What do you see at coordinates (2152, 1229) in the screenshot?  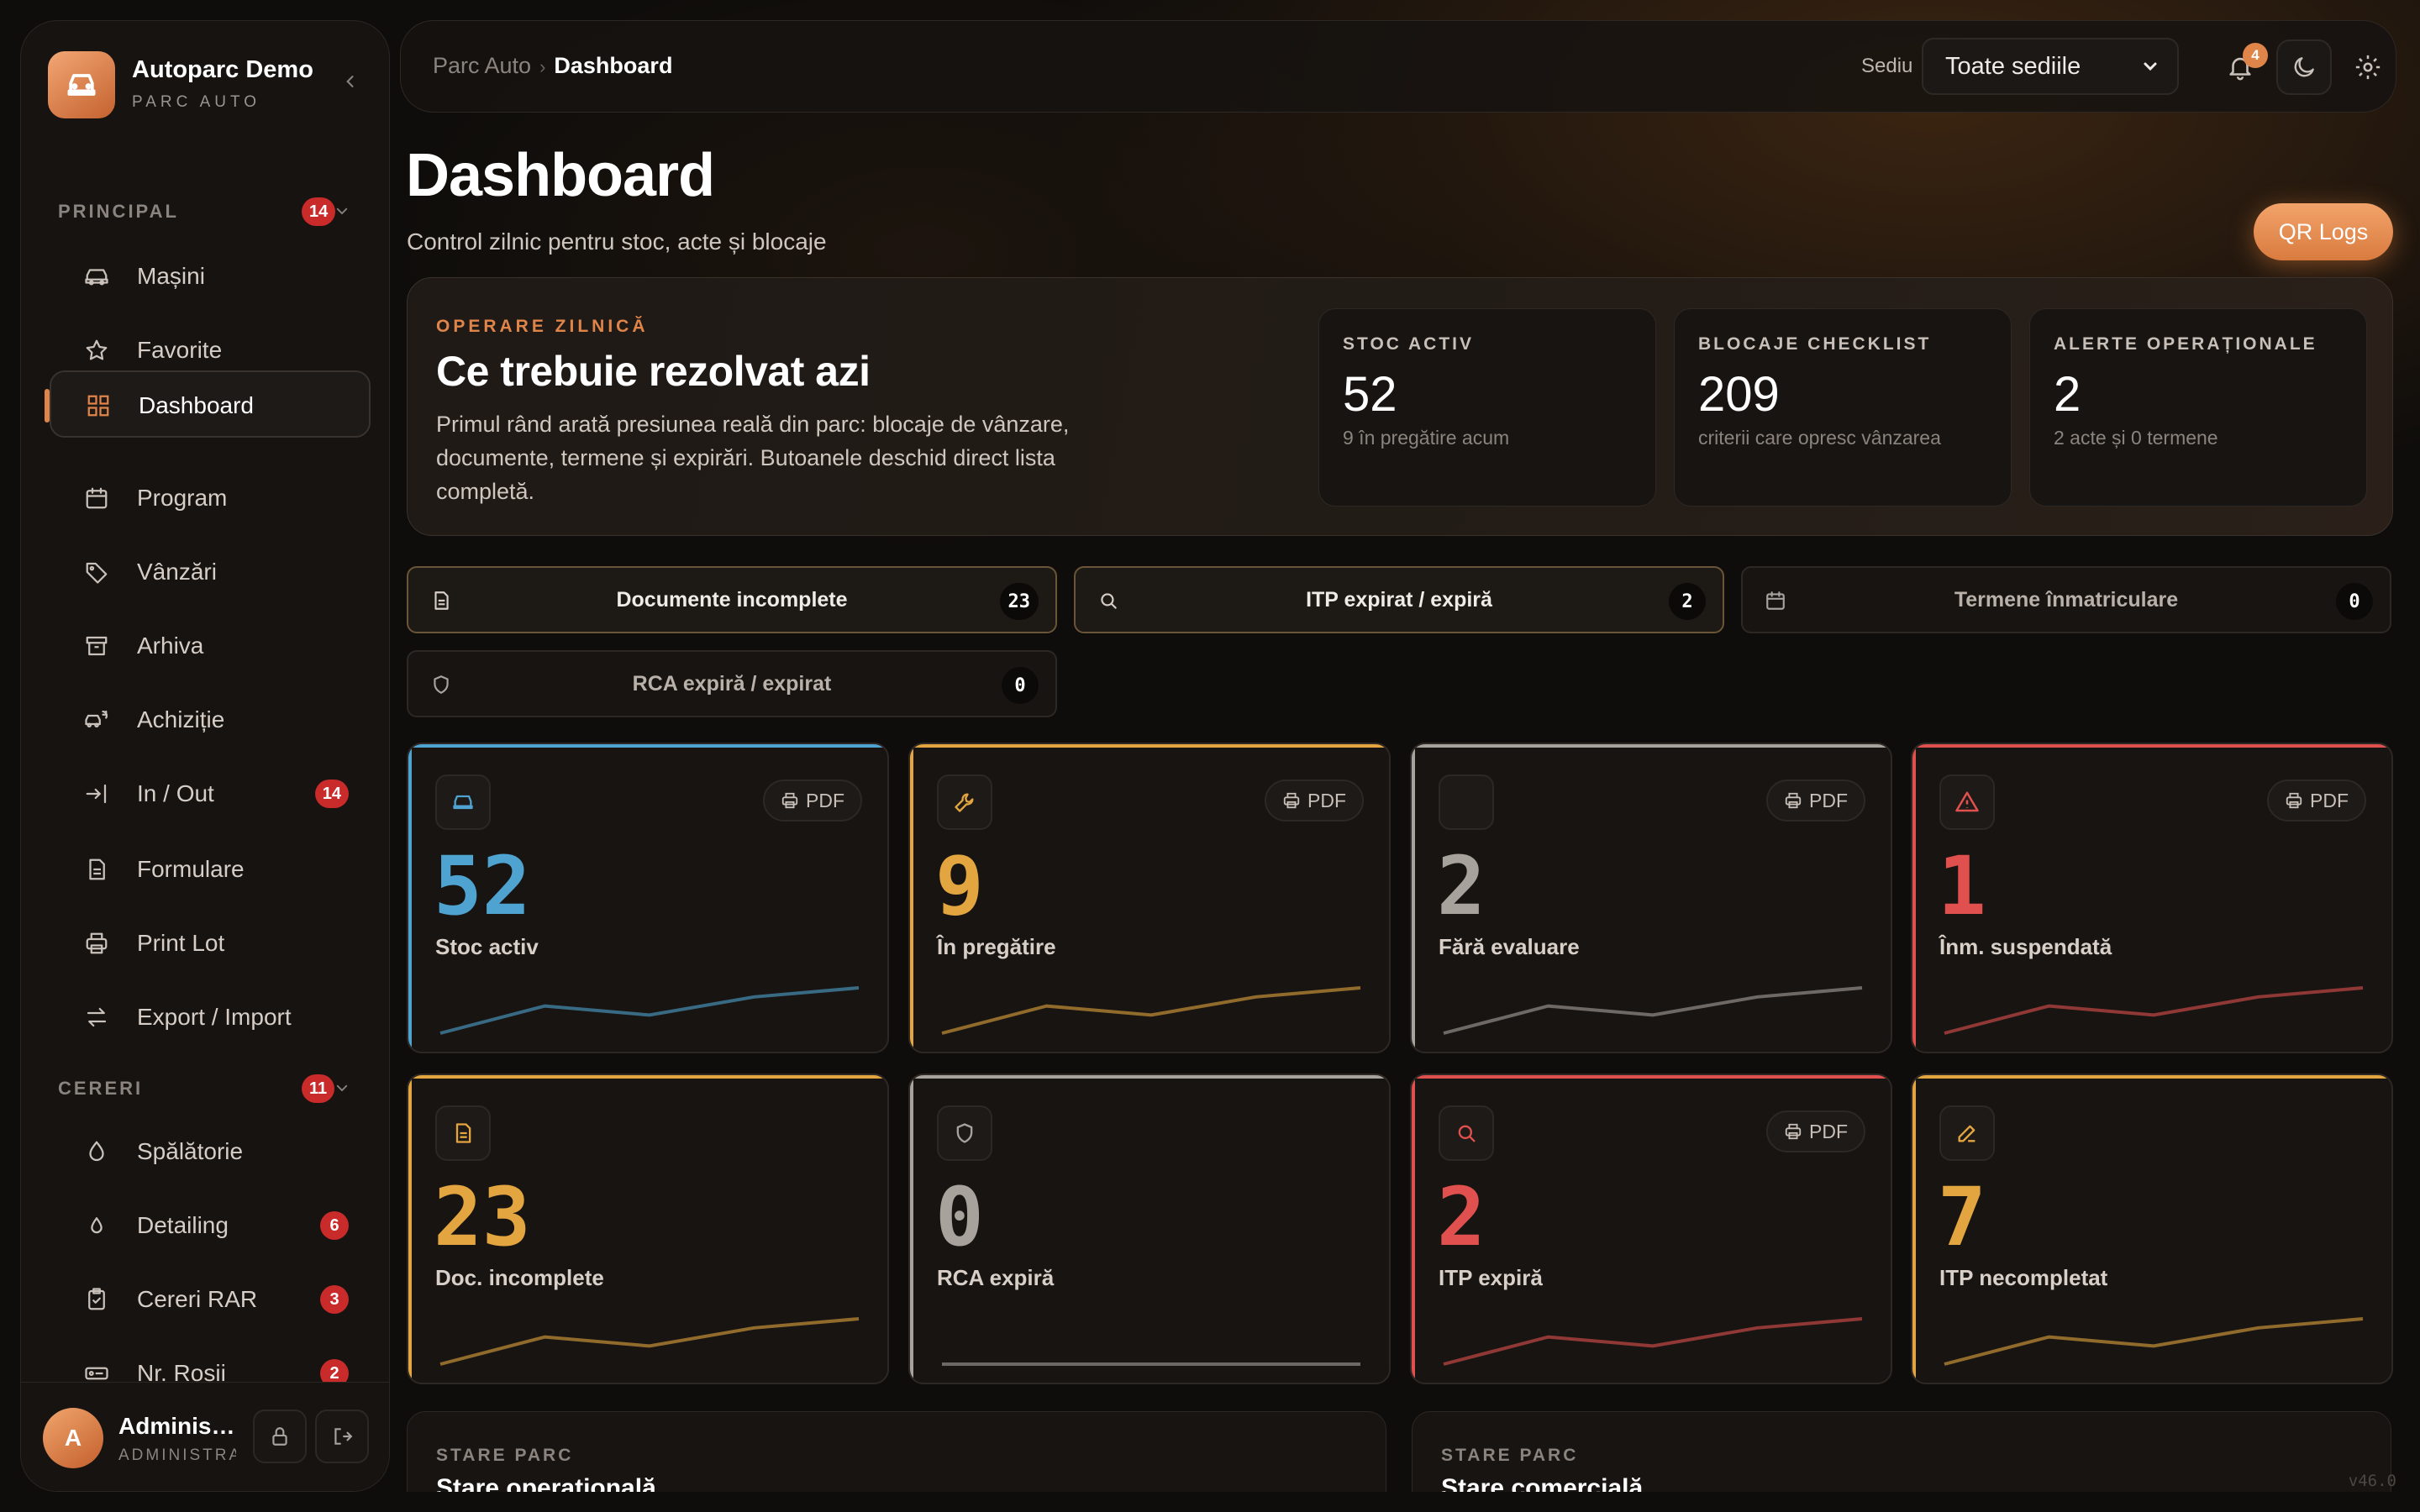 I see `kpi-card-itp-necompletat: 7 ITP necompletat` at bounding box center [2152, 1229].